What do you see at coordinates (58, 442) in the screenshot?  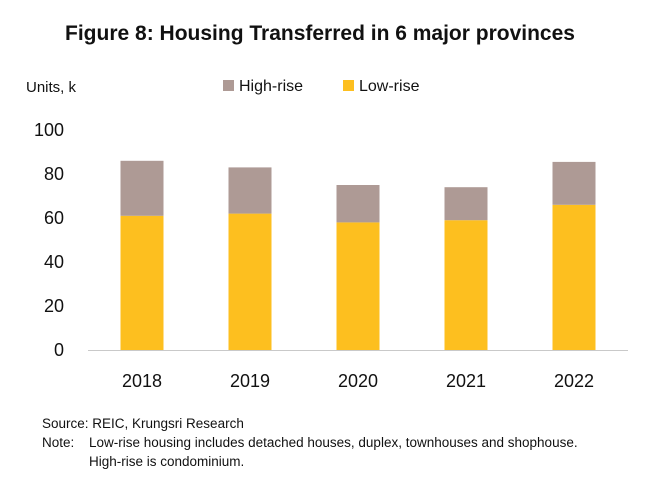 I see `note-prefix: Note:` at bounding box center [58, 442].